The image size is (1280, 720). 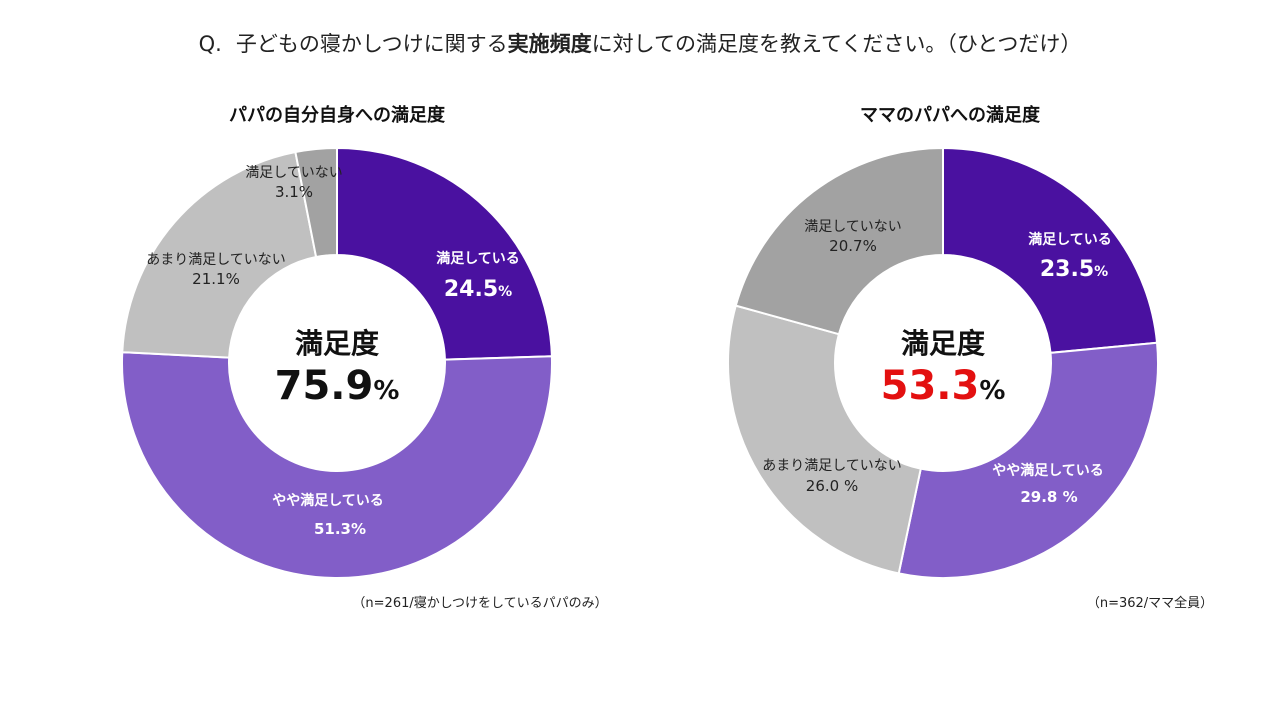 I want to click on chart2-slice-1-value: 23.5%, so click(x=1074, y=269).